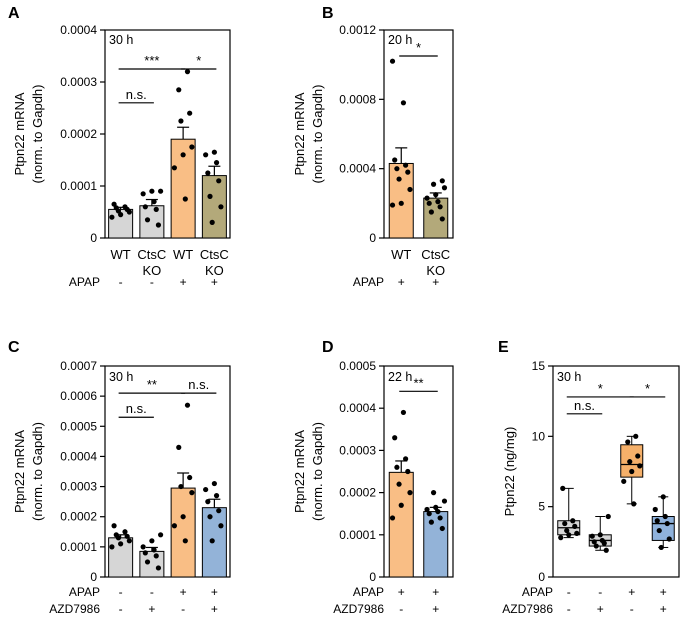  Describe the element at coordinates (539, 366) in the screenshot. I see `y-tick-label: 15` at that location.